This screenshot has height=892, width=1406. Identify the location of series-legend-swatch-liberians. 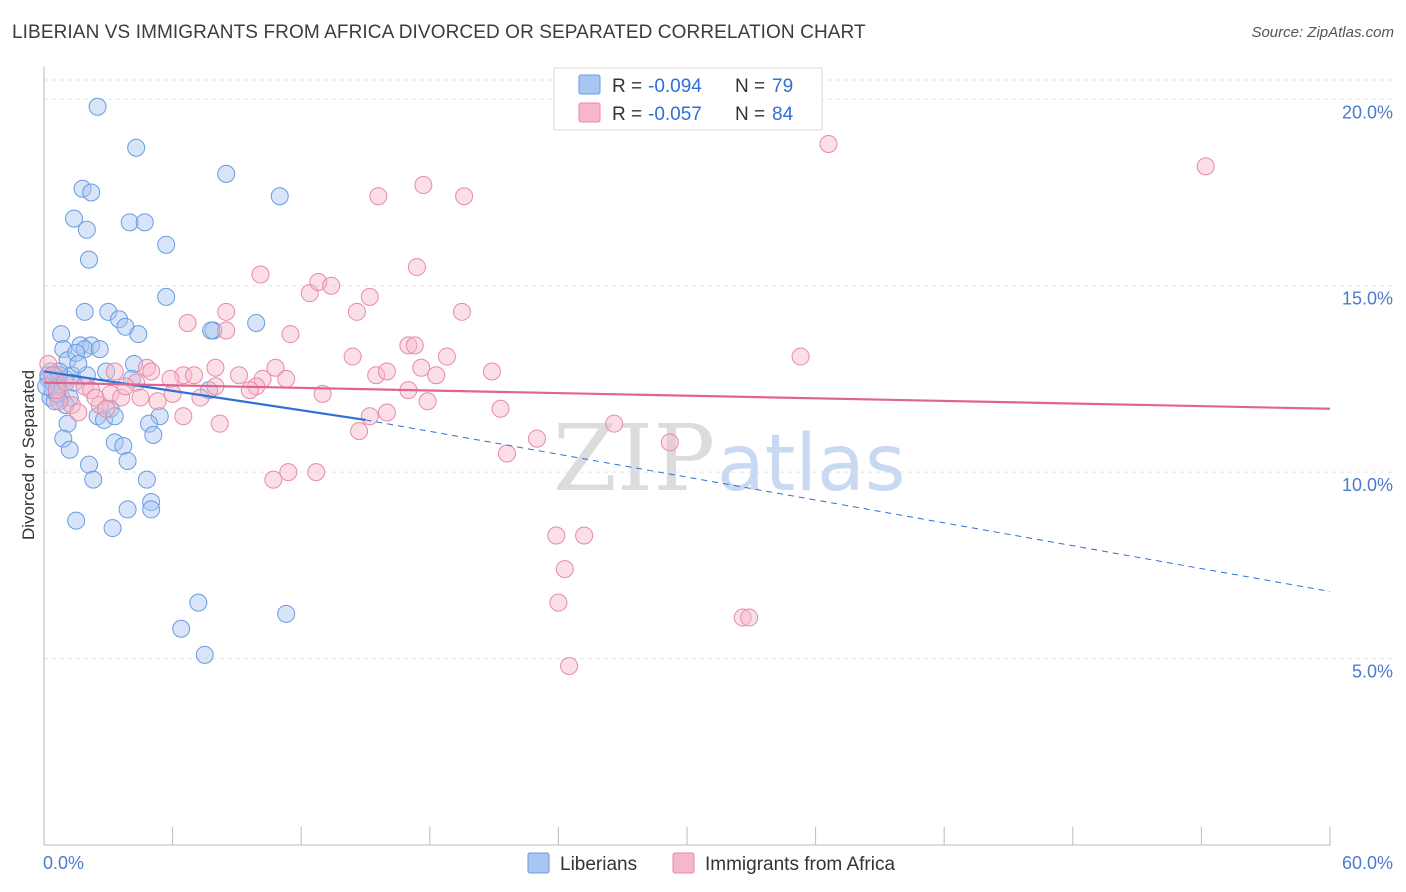
(538, 863).